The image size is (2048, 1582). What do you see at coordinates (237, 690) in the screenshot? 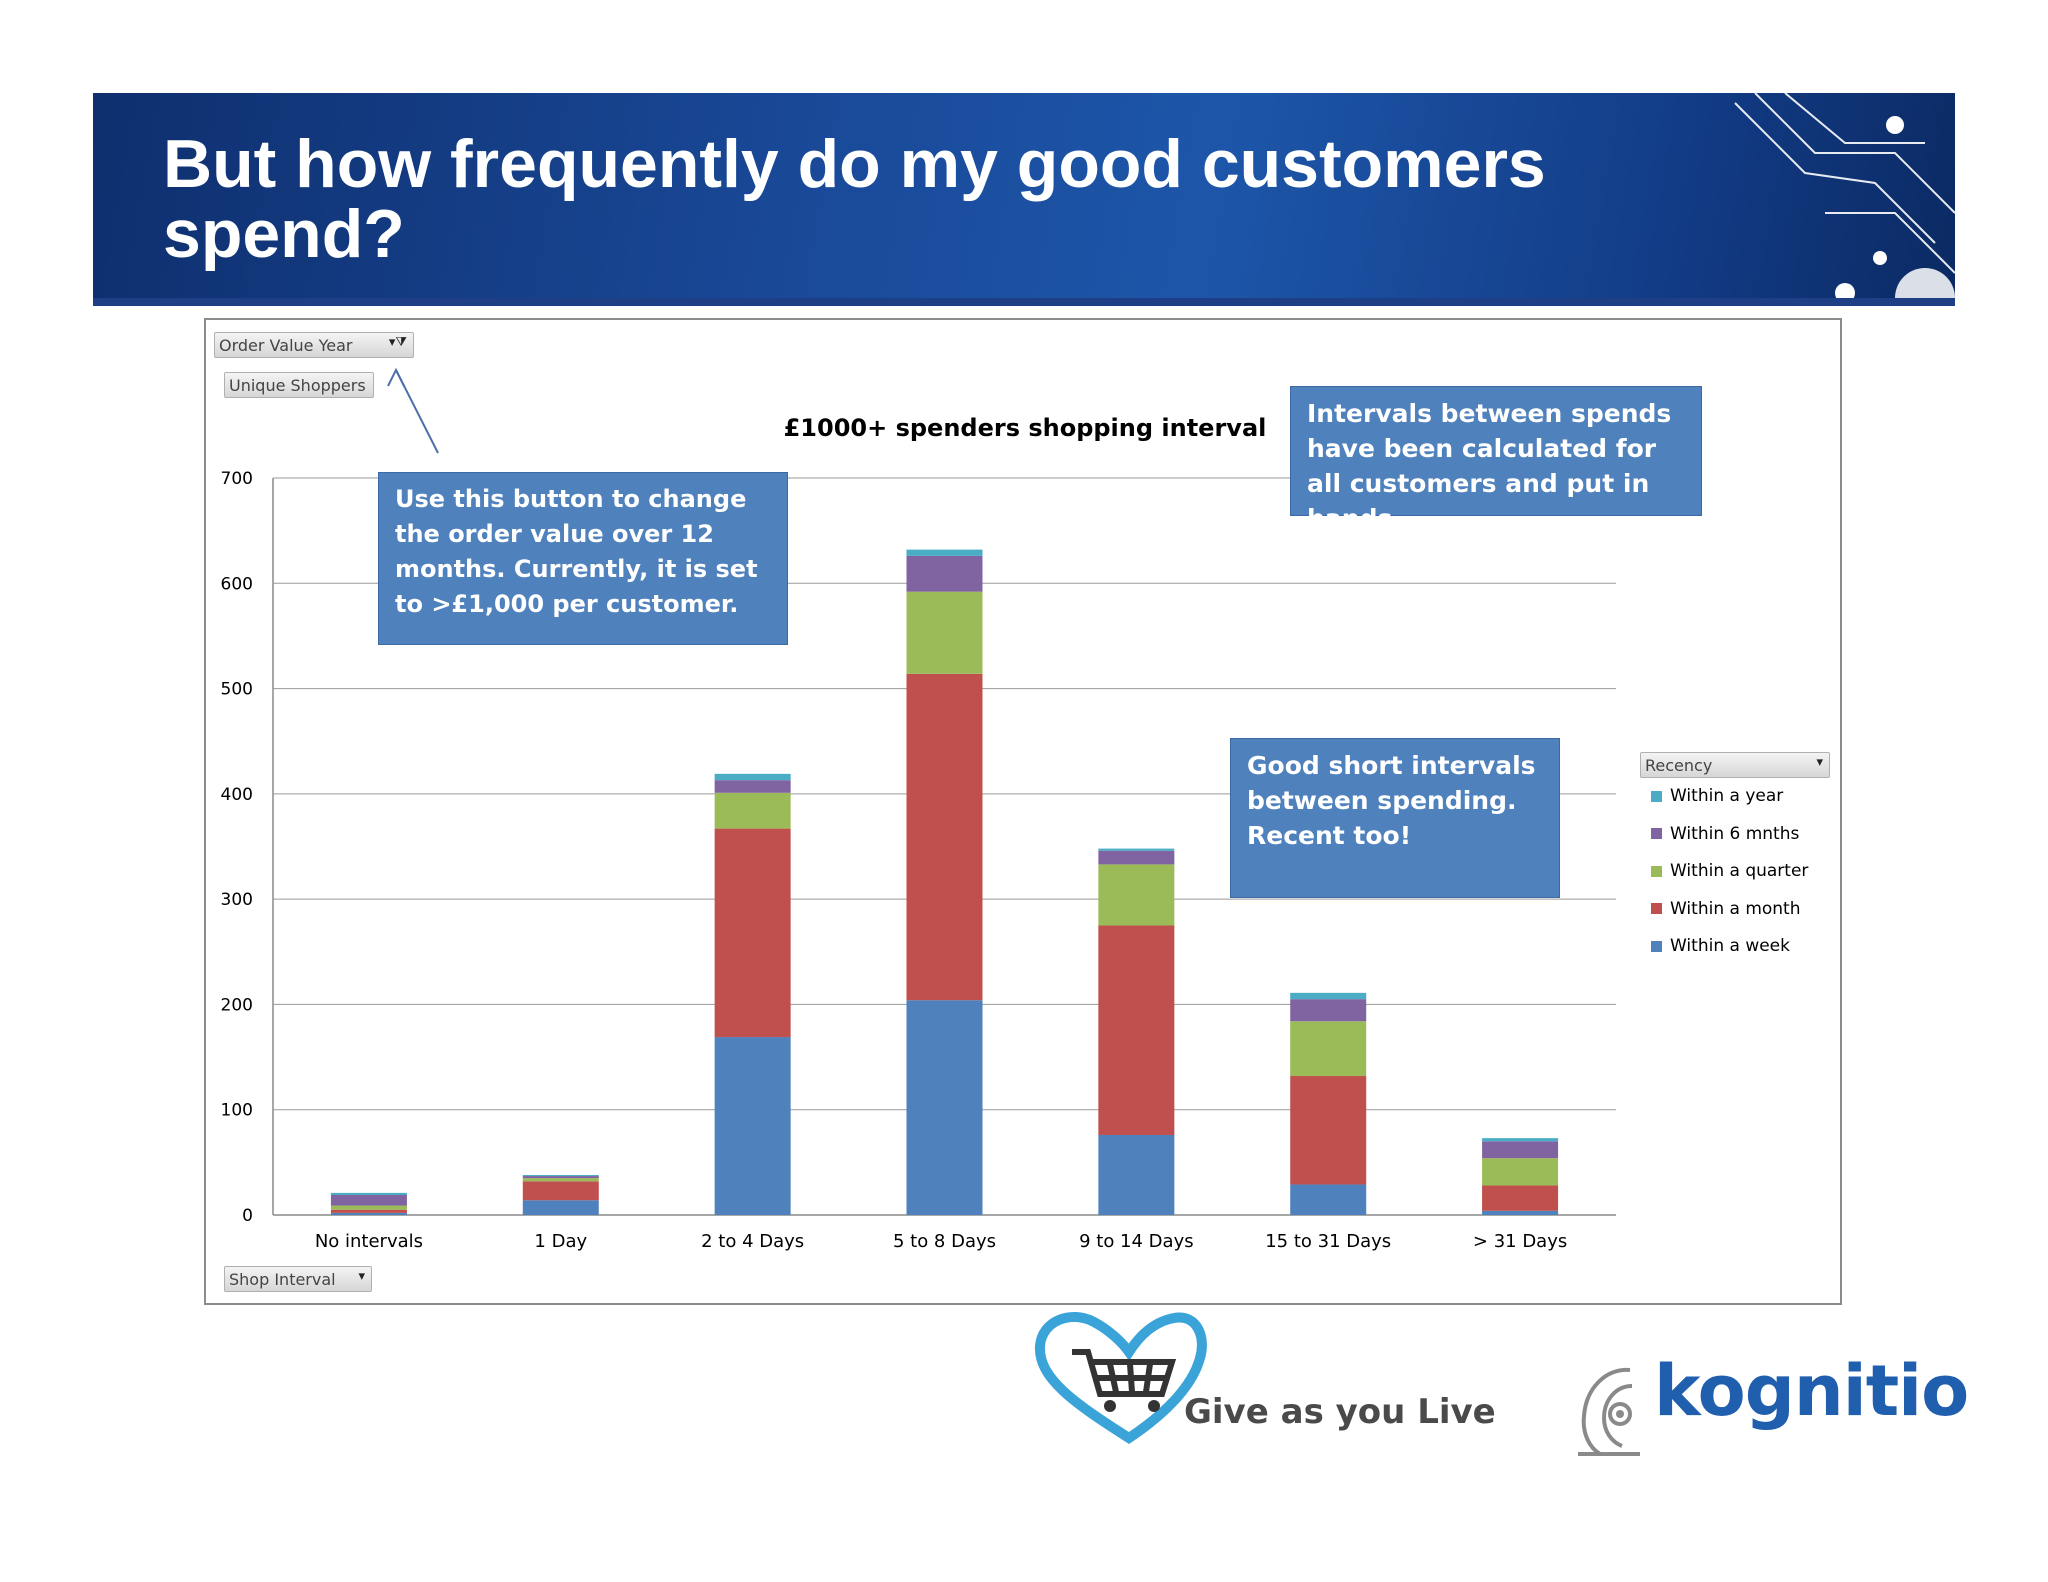
I see `y-tick-label: 500` at bounding box center [237, 690].